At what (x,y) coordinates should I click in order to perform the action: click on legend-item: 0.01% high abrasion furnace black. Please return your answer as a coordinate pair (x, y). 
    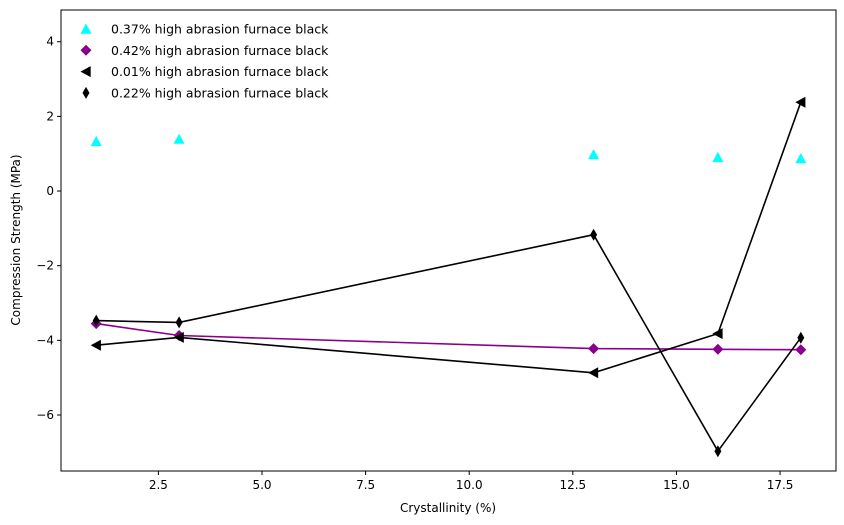
    Looking at the image, I should click on (204, 71).